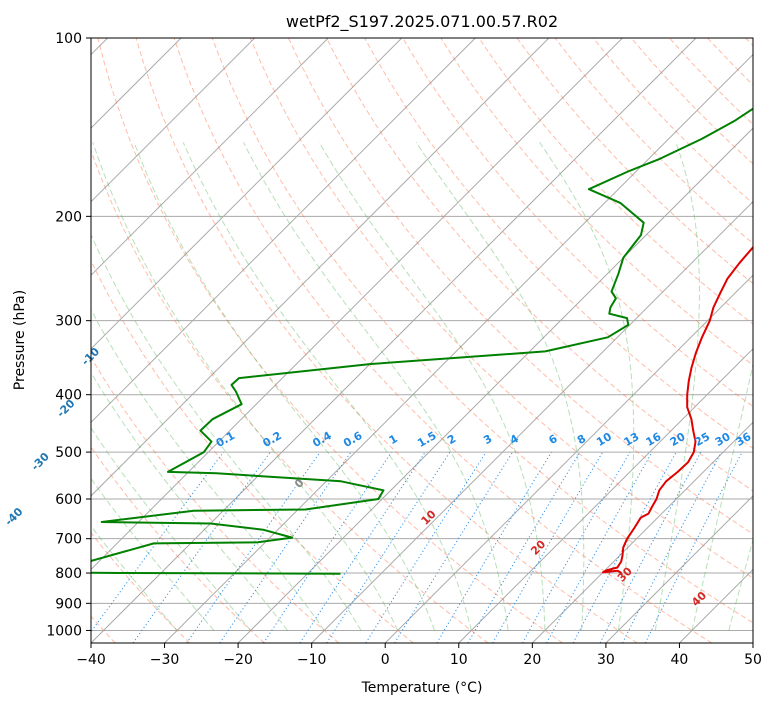 The image size is (775, 708). I want to click on mixing-ratio-label: 36, so click(744, 439).